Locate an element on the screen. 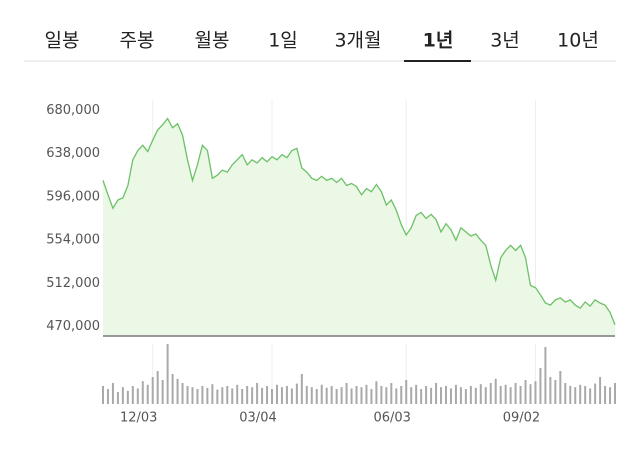 This screenshot has height=469, width=640. y-tick-label: 596,000 is located at coordinates (73, 196).